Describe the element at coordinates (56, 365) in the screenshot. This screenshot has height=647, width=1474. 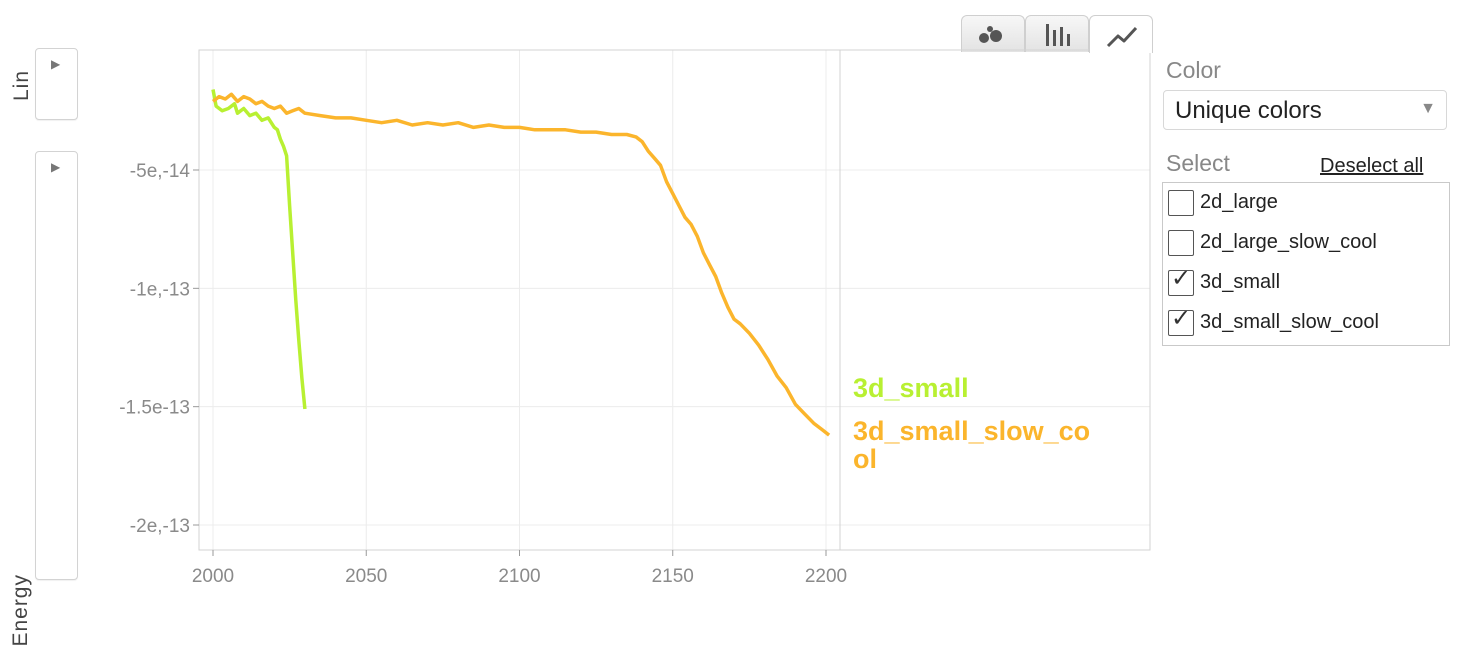
I see `y-axis-variable-button: ▶` at that location.